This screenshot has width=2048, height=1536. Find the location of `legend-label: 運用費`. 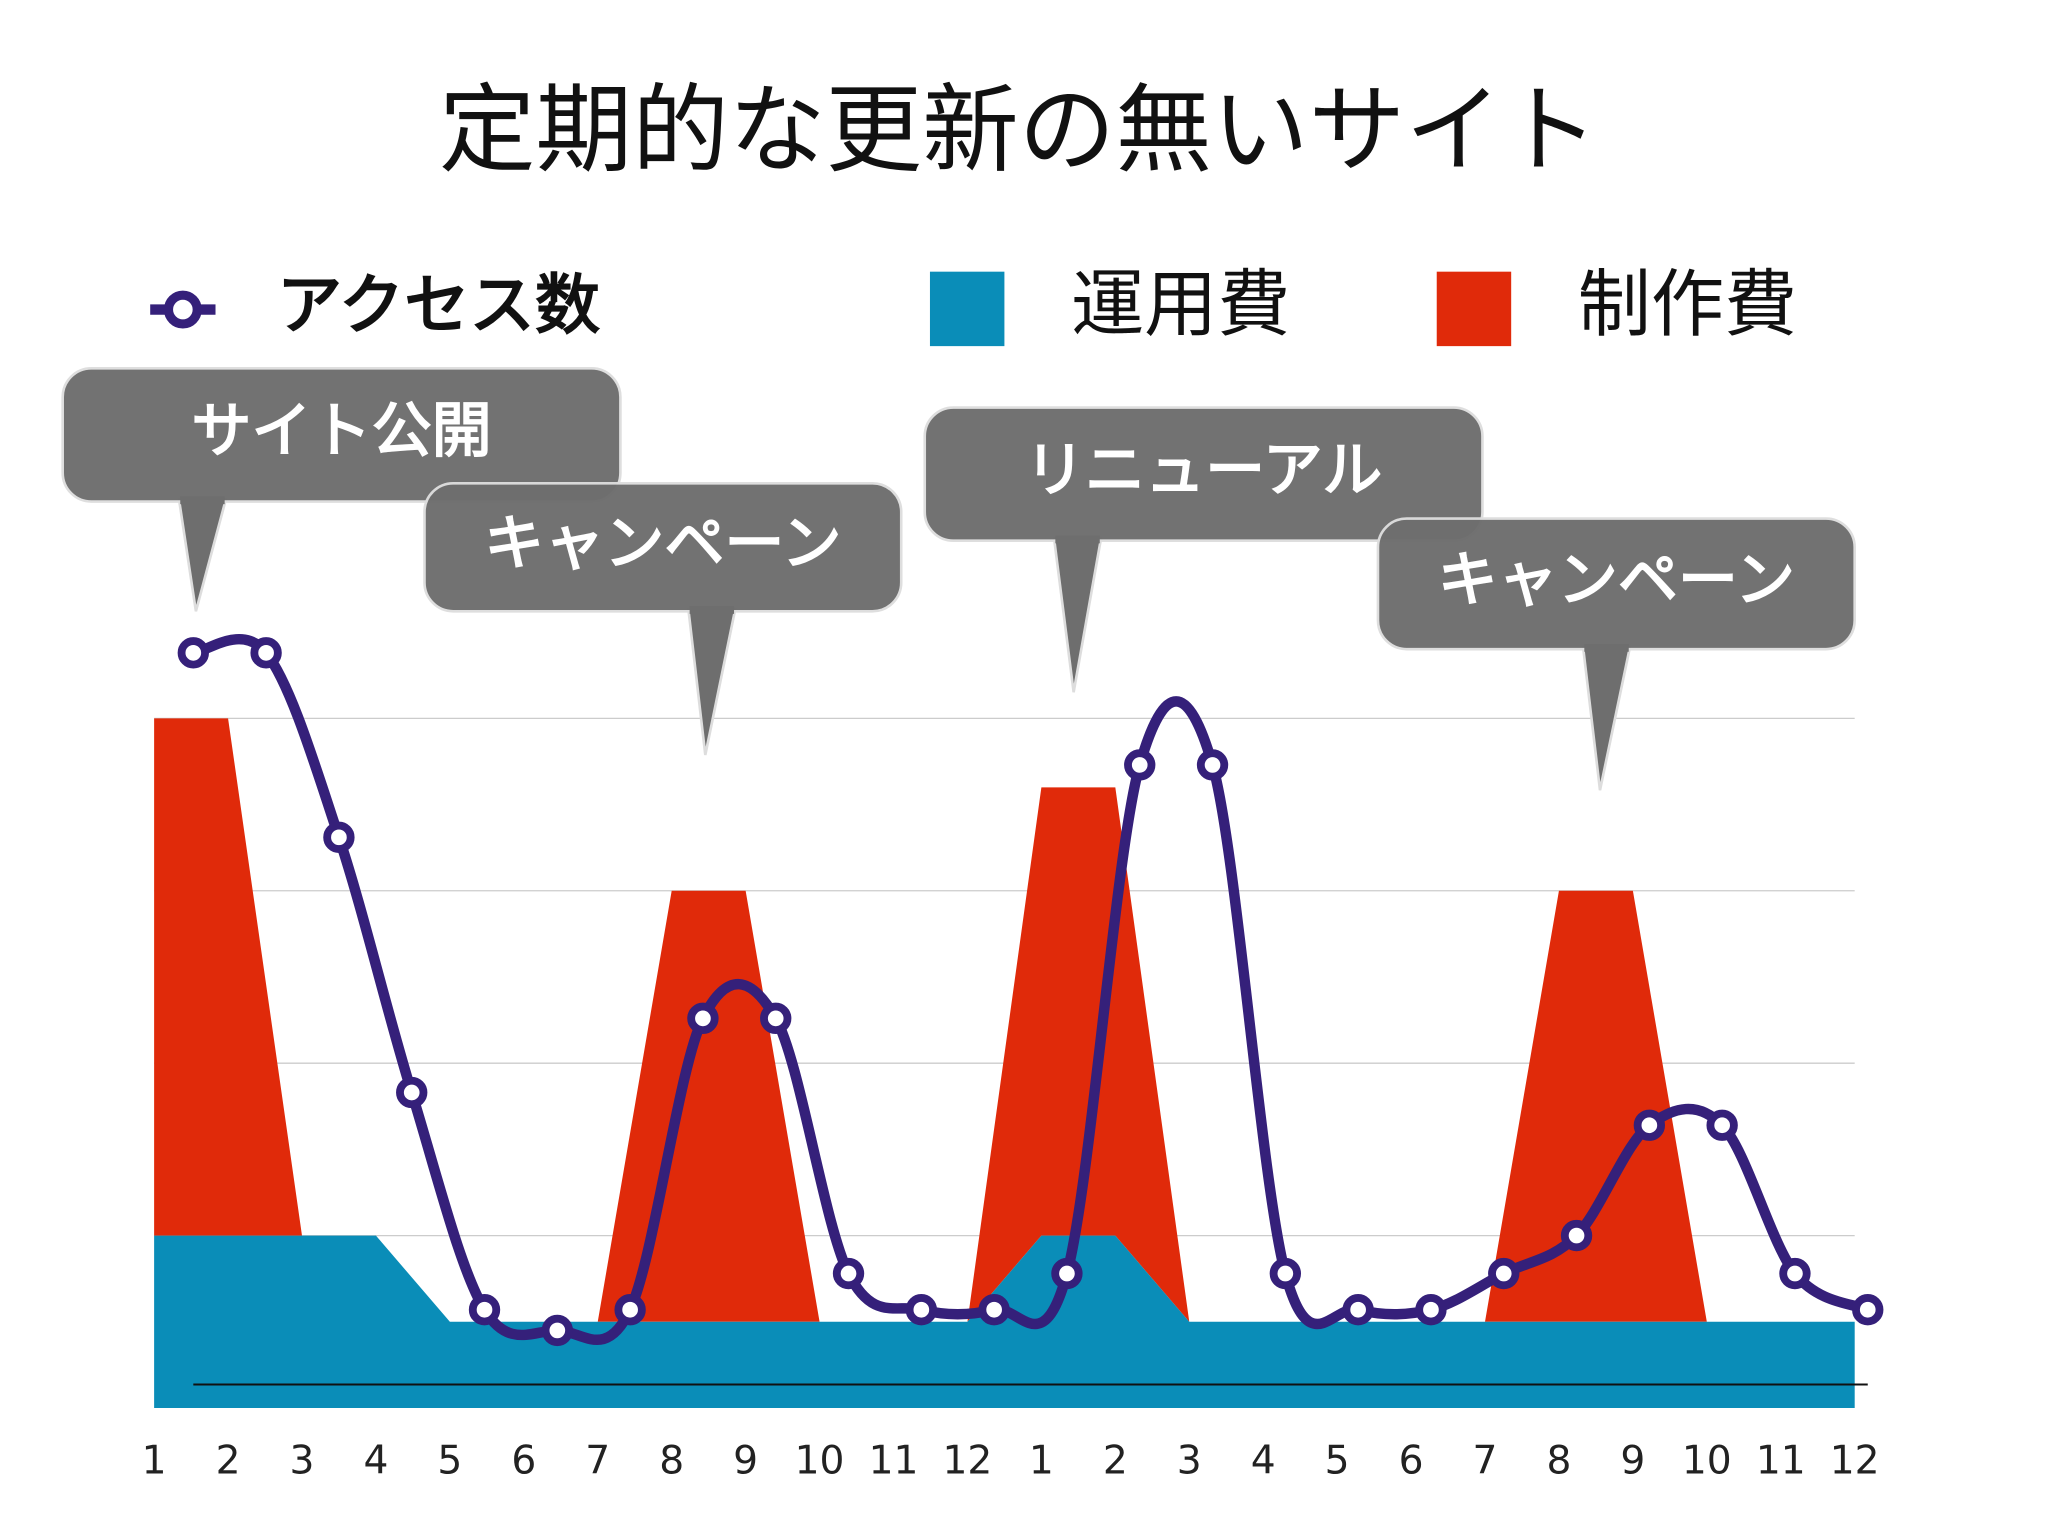

legend-label: 運用費 is located at coordinates (1180, 305).